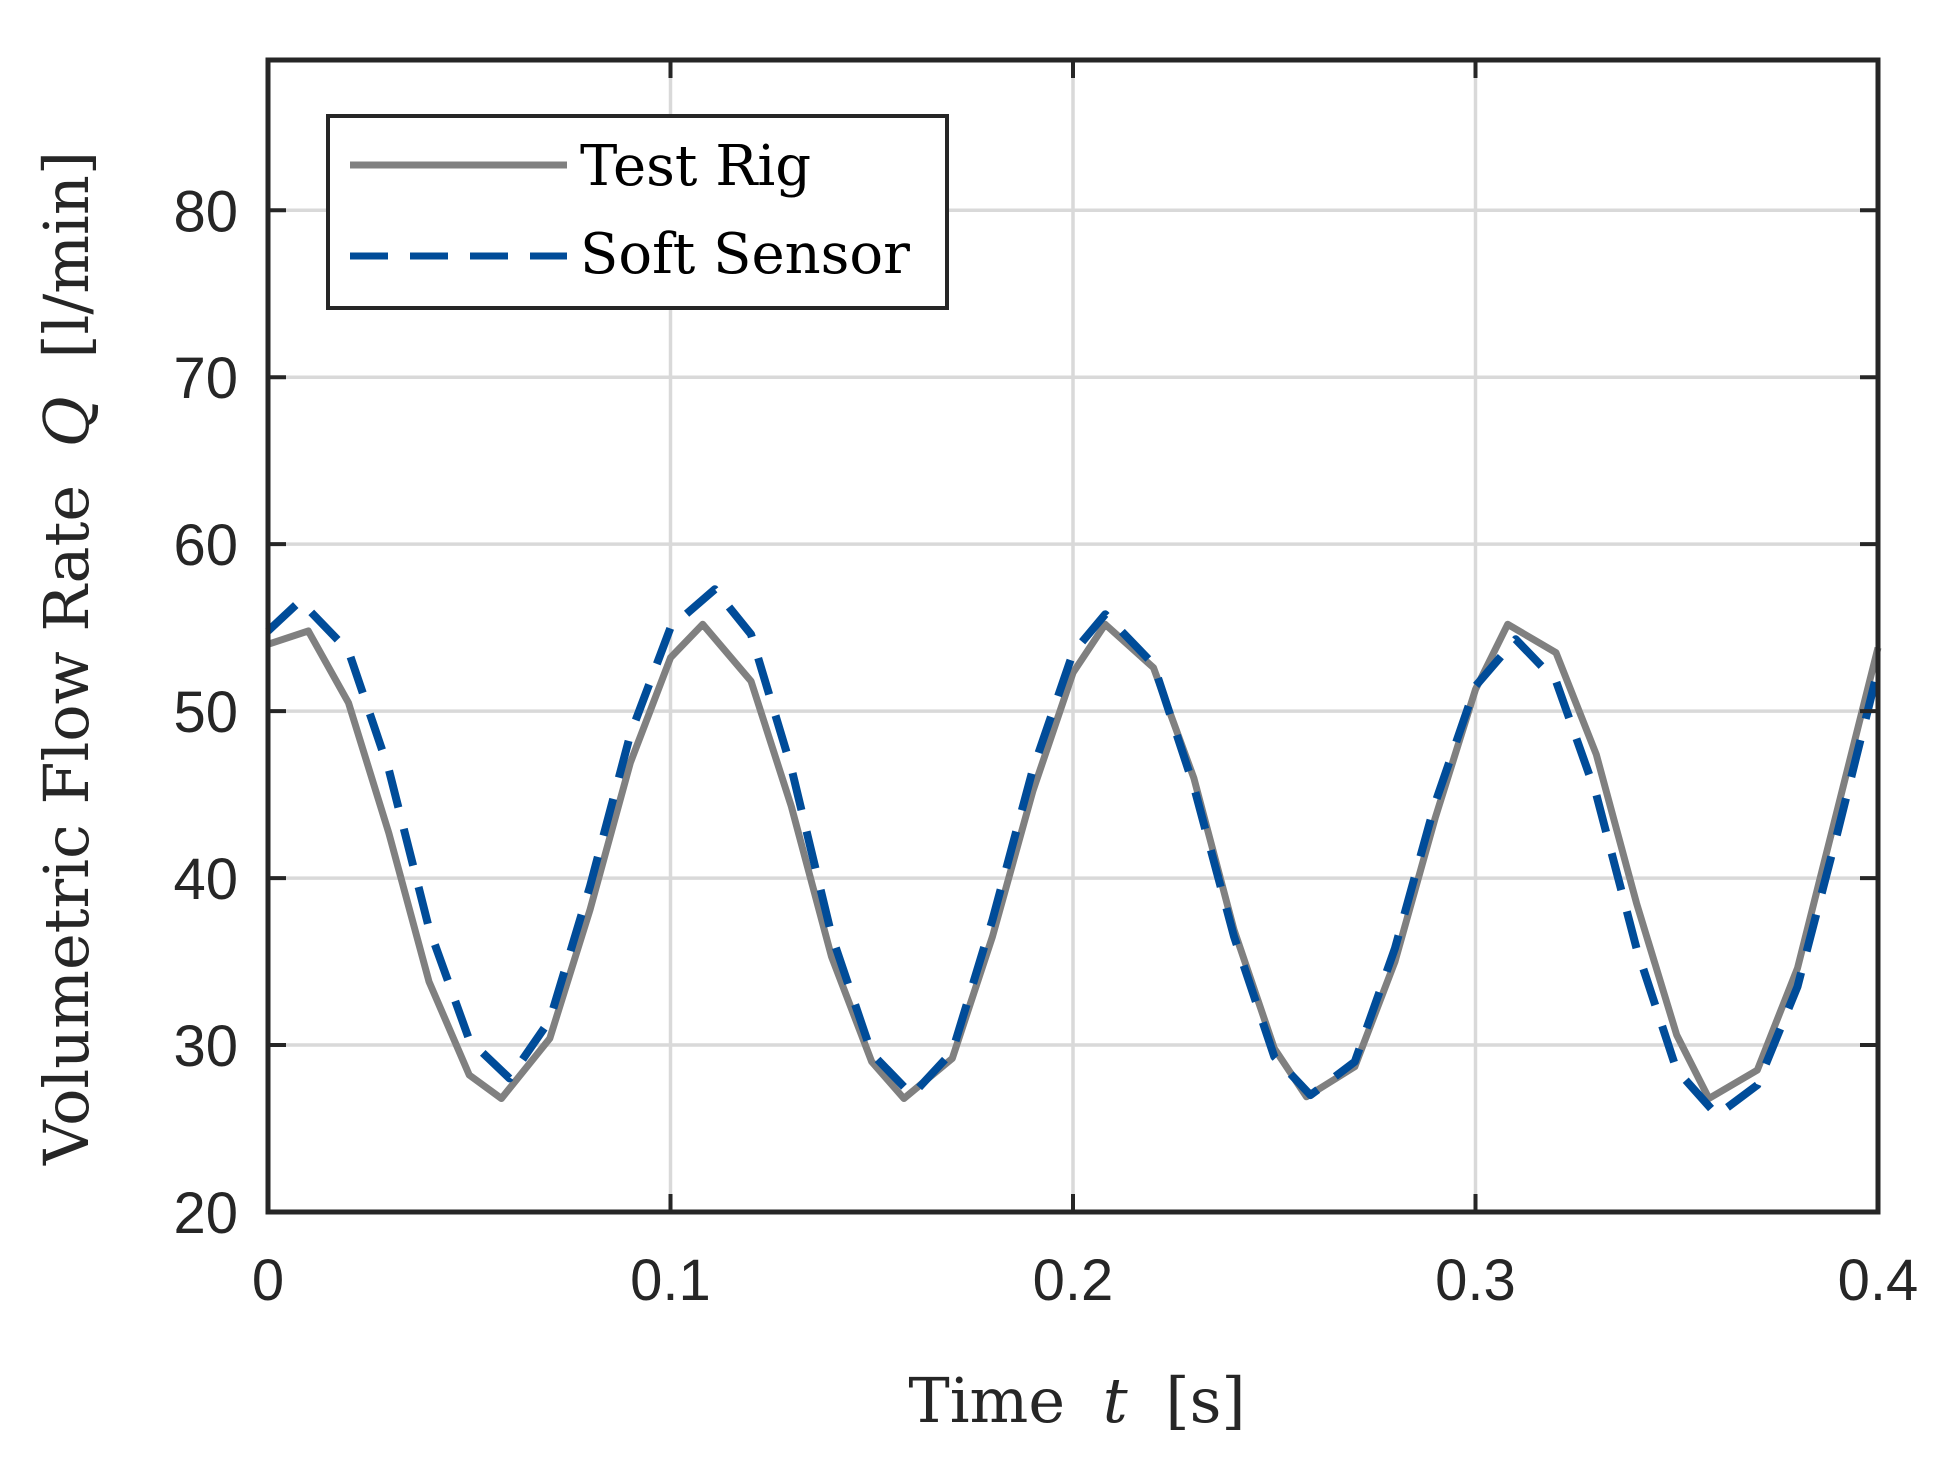 Image resolution: width=1935 pixels, height=1463 pixels. What do you see at coordinates (205, 879) in the screenshot?
I see `y-tick-label: 40` at bounding box center [205, 879].